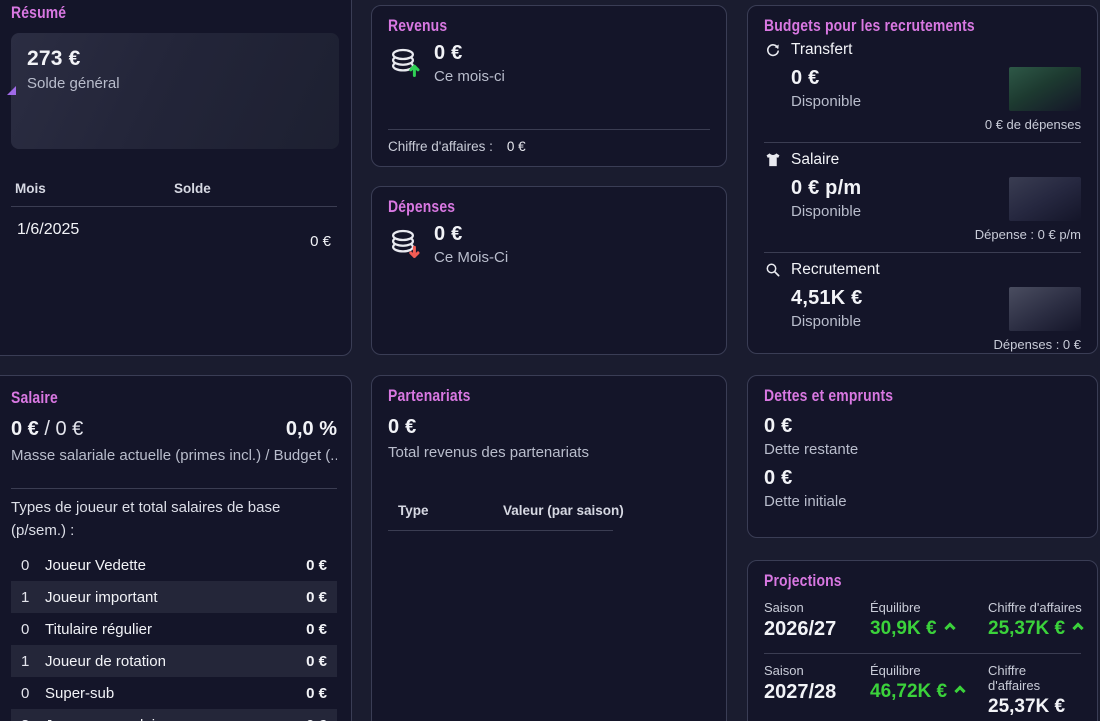  Describe the element at coordinates (25, 429) in the screenshot. I see `wage-current: 0 €` at that location.